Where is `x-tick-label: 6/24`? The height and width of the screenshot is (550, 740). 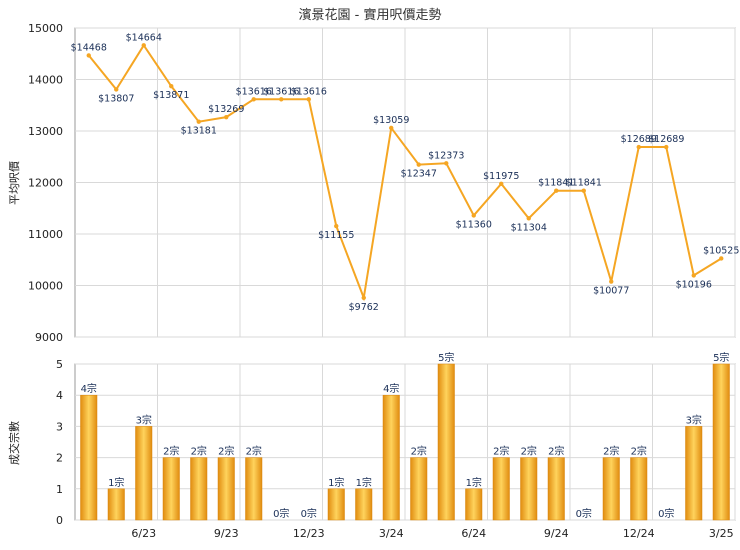 x-tick-label: 6/24 is located at coordinates (473, 533).